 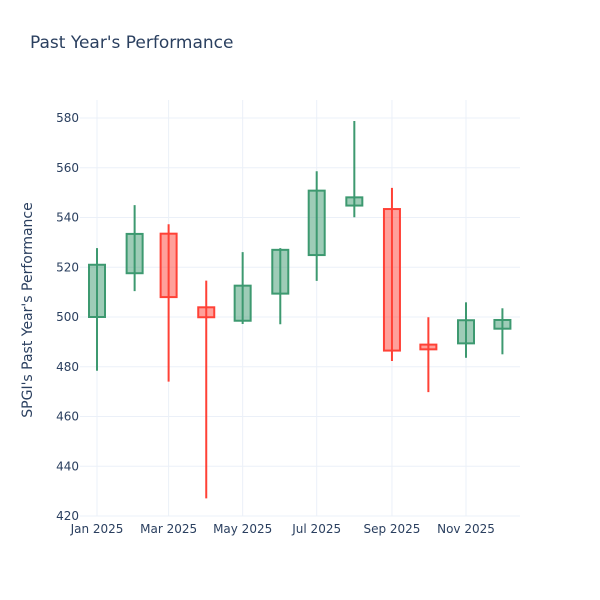 I want to click on x-tick-label: Sep 2025, so click(x=391, y=529).